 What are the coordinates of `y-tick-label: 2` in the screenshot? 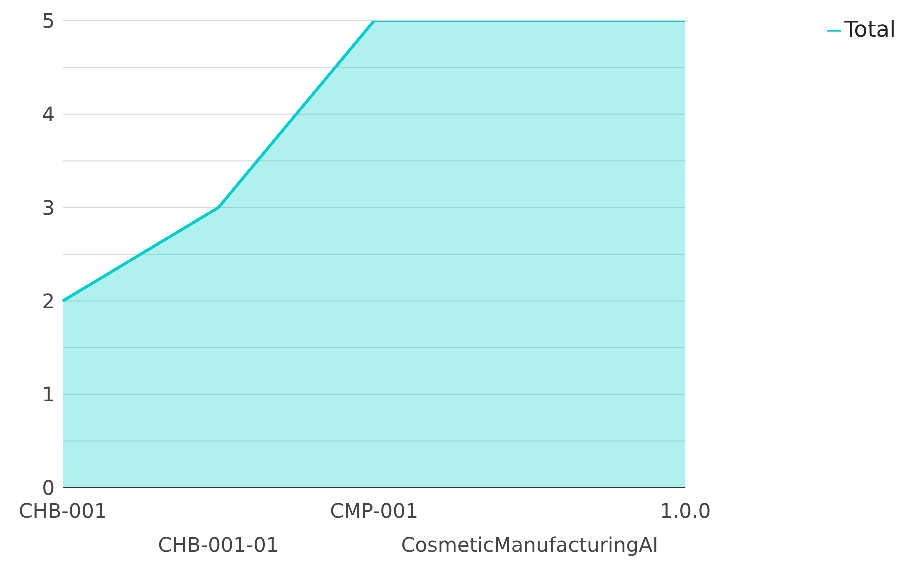 It's located at (48, 301).